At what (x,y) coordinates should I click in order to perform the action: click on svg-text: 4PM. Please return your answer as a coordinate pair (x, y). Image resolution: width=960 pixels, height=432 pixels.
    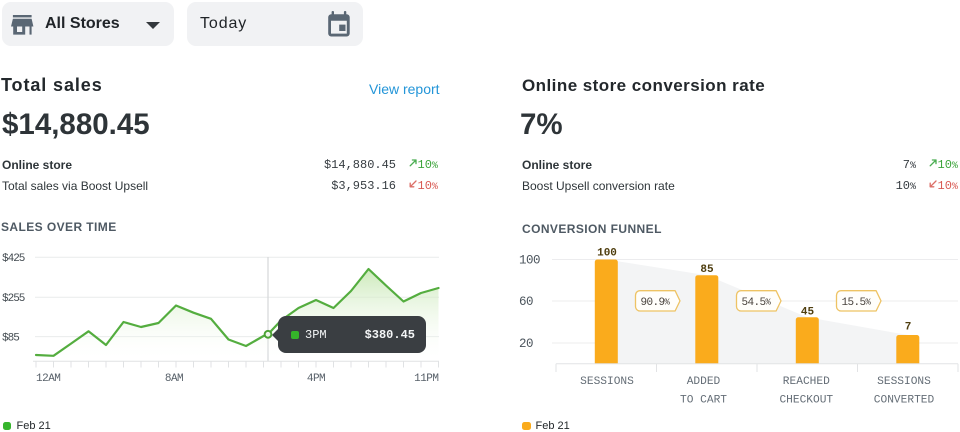
    Looking at the image, I should click on (316, 379).